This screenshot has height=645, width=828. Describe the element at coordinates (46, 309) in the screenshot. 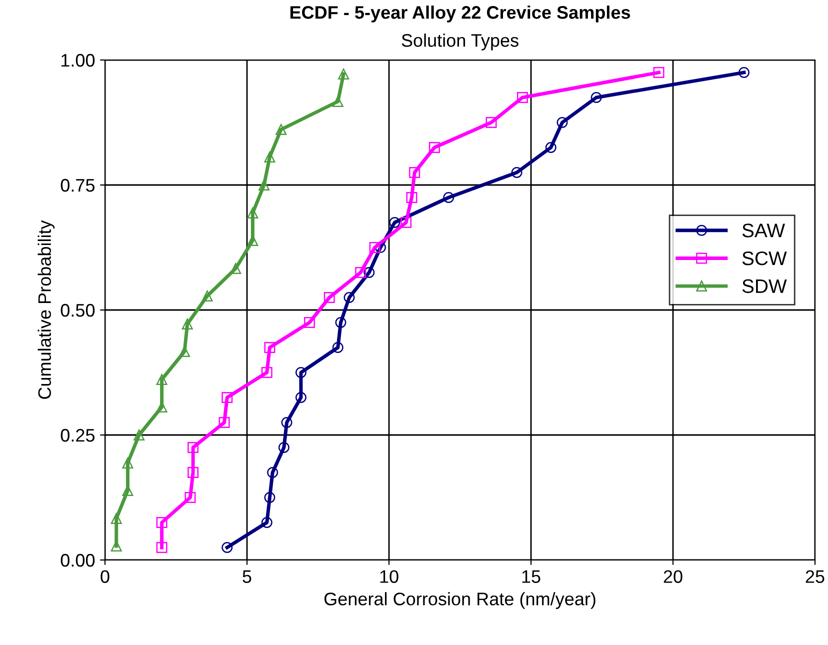

I see `y-axis-title: Cumulative Probability` at that location.